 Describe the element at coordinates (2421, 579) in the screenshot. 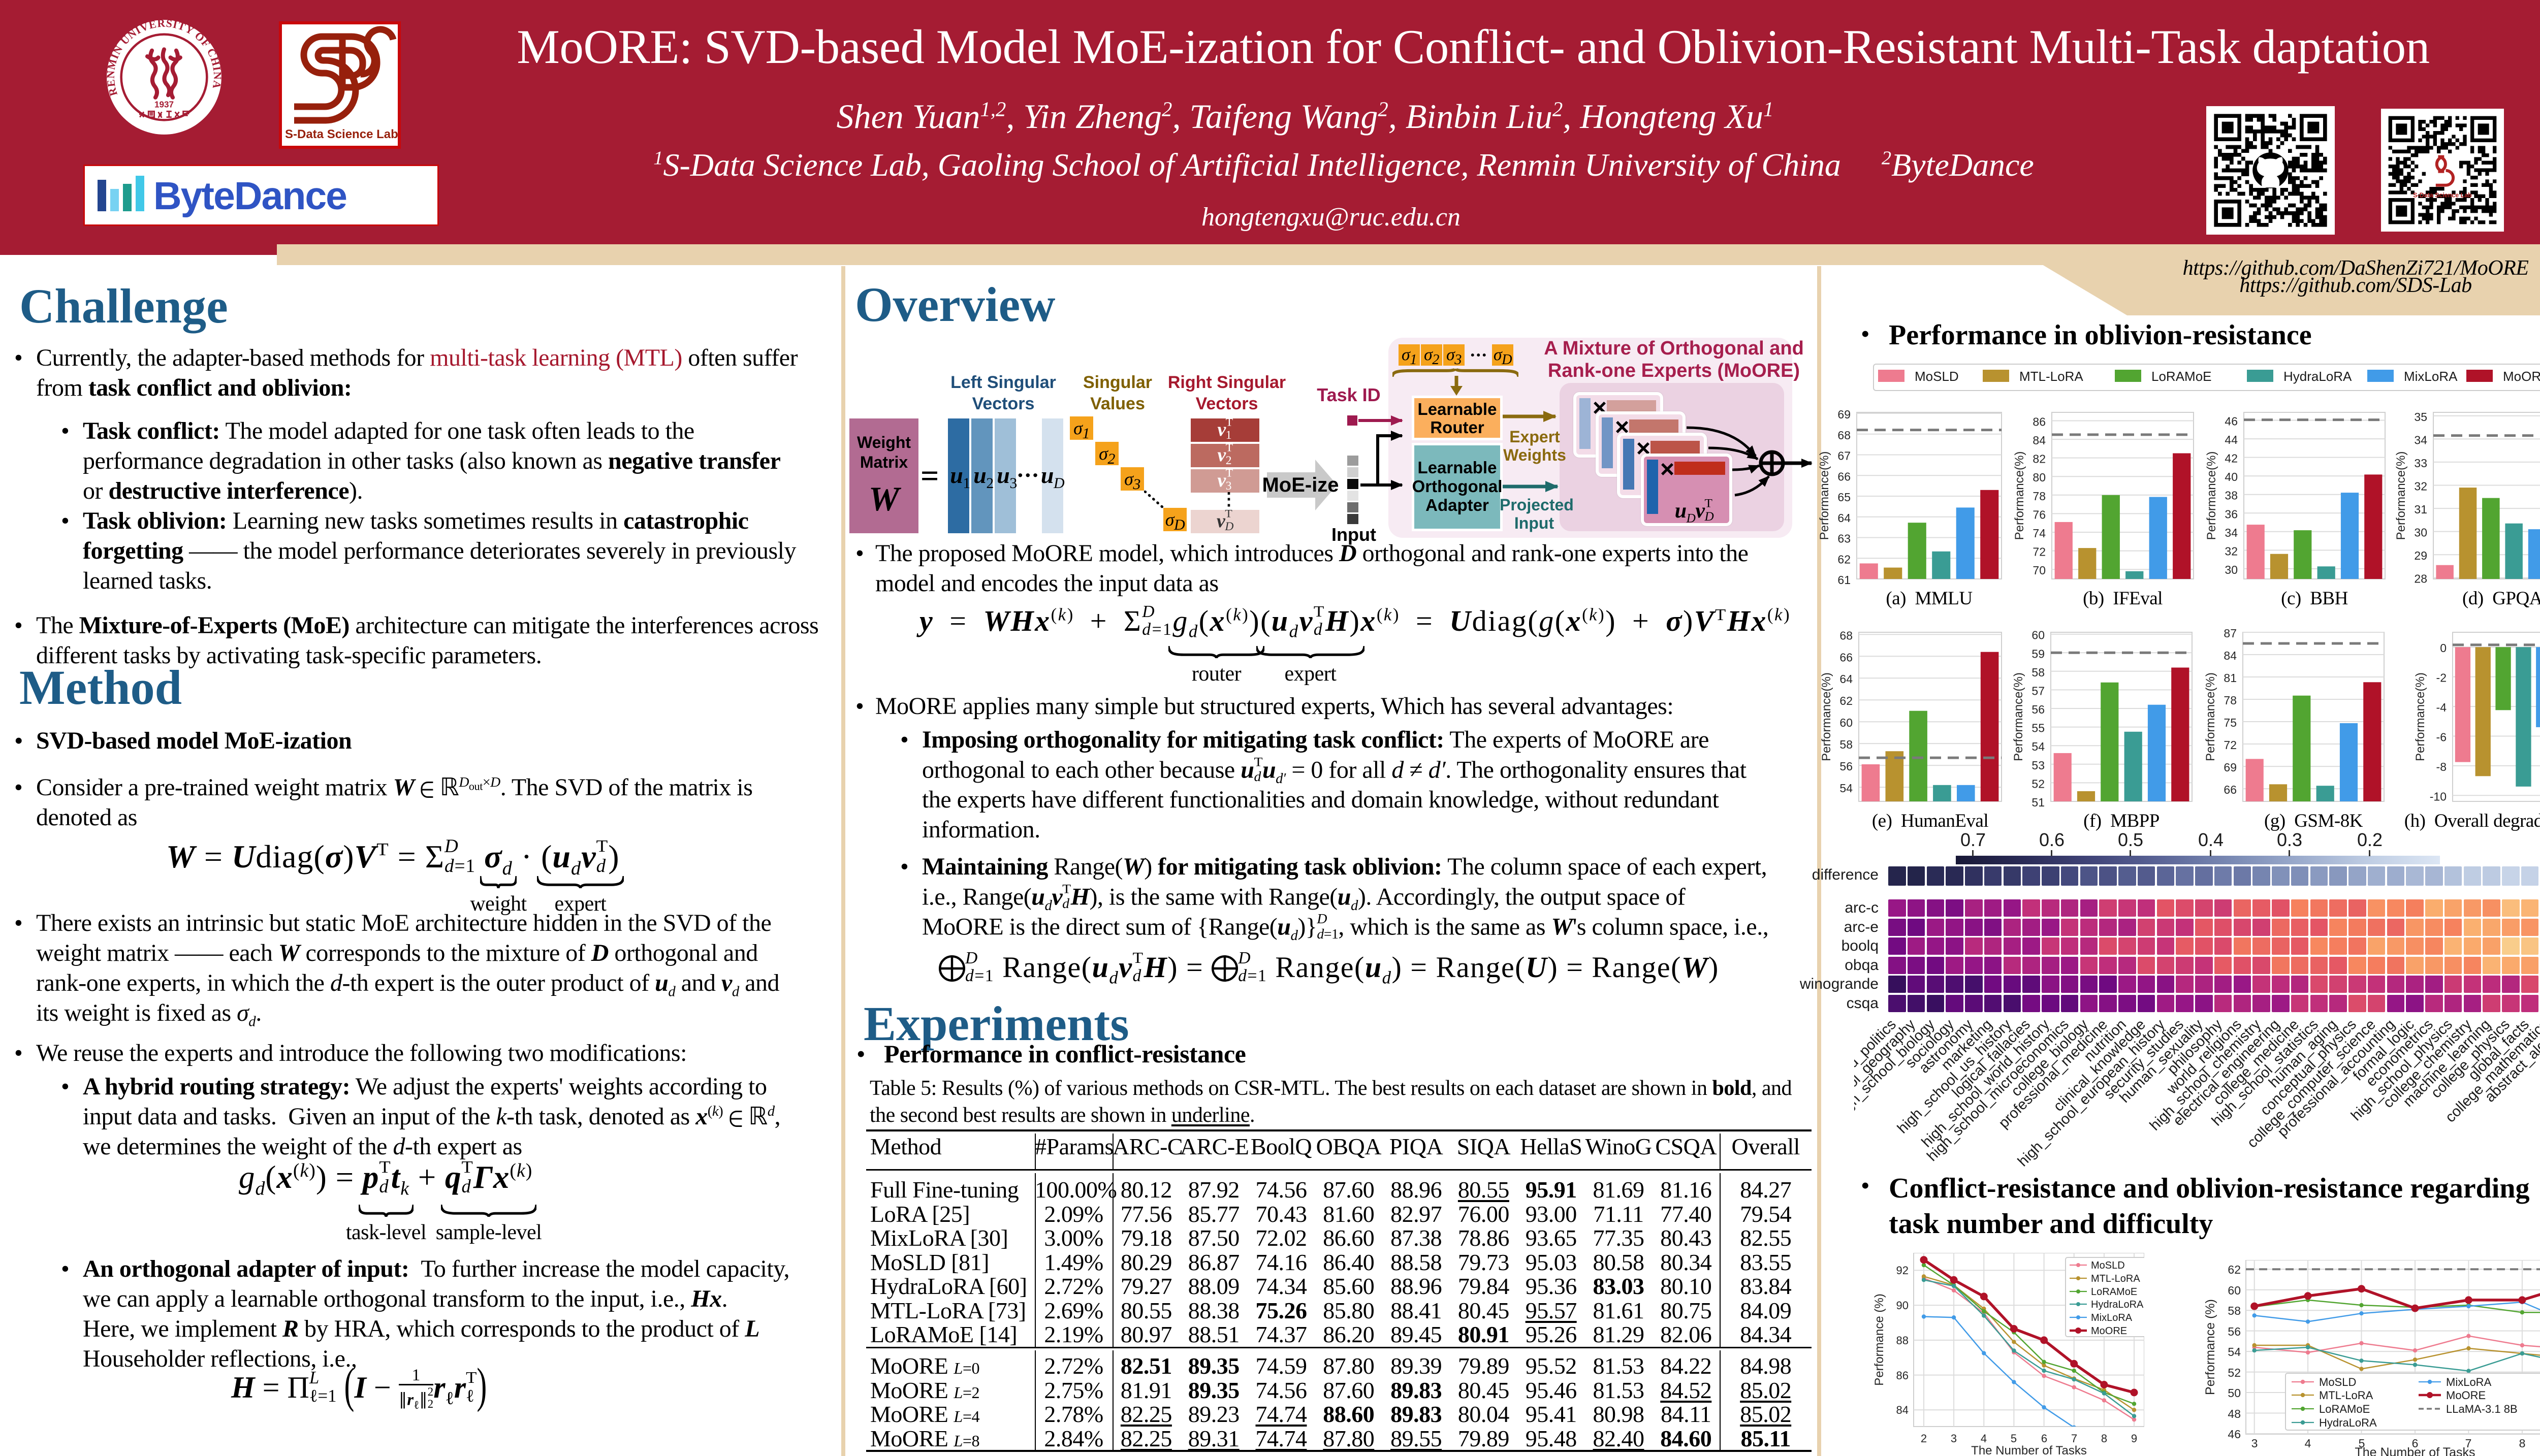

I see `svg-text: 28` at that location.